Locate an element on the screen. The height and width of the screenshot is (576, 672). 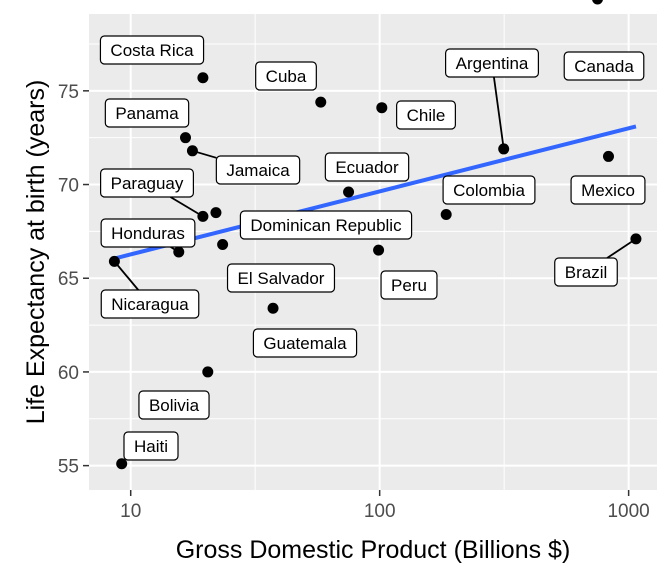
label-text: Canada is located at coordinates (604, 66).